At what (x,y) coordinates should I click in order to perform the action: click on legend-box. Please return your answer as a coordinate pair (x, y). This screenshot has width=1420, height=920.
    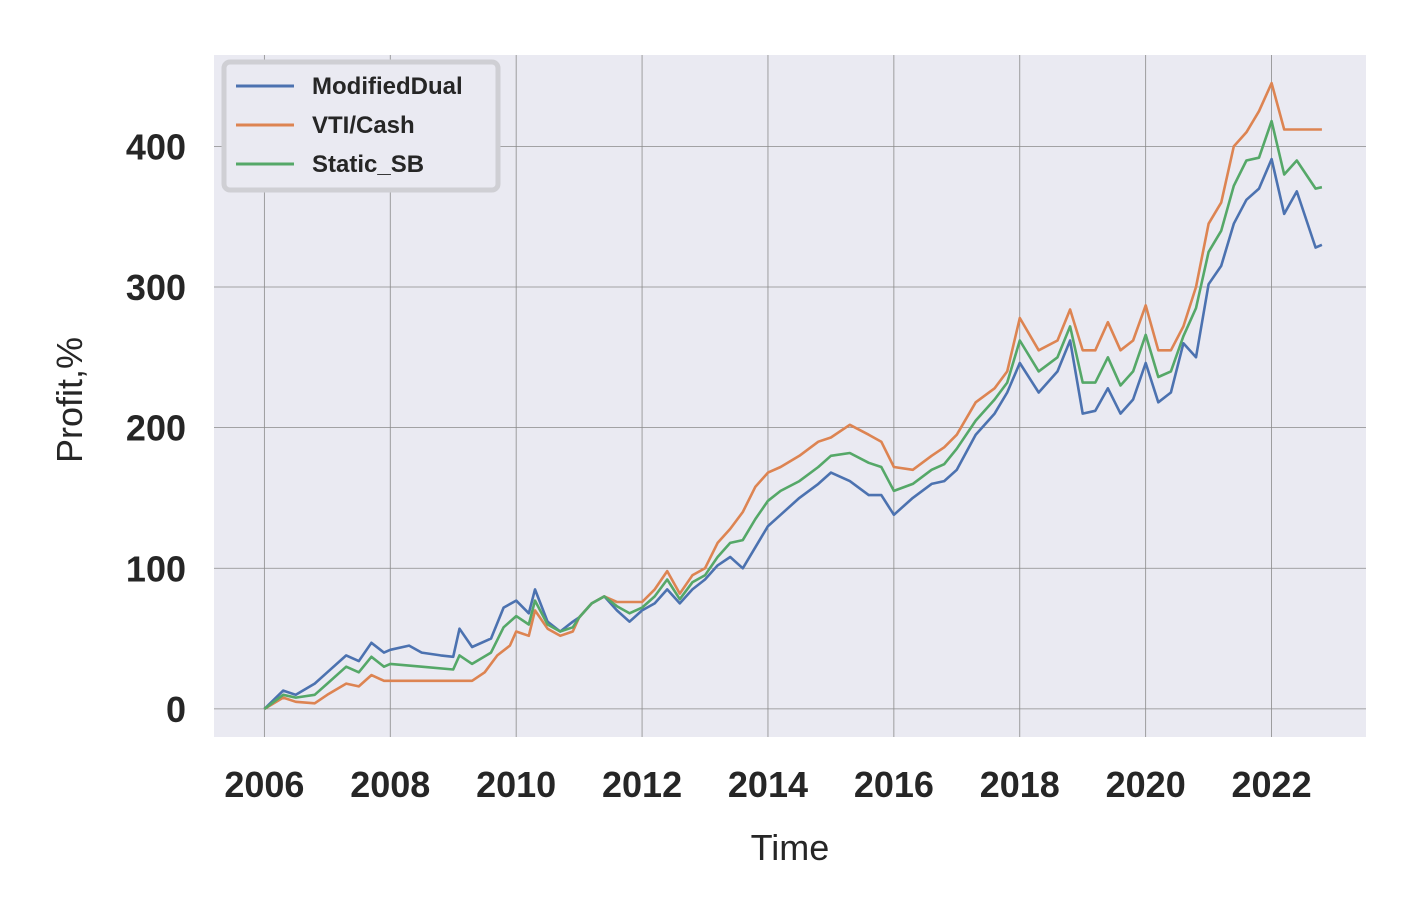
    Looking at the image, I should click on (361, 126).